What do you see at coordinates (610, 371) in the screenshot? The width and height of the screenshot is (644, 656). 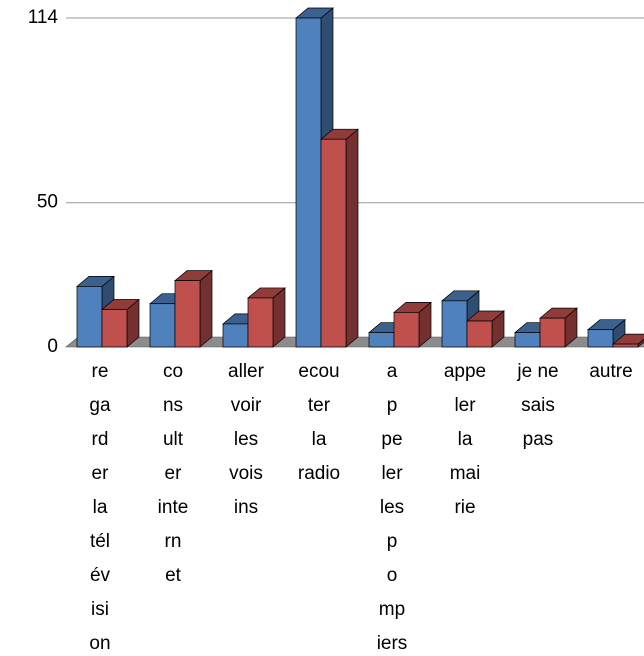 I see `x-tick-label: autre` at bounding box center [610, 371].